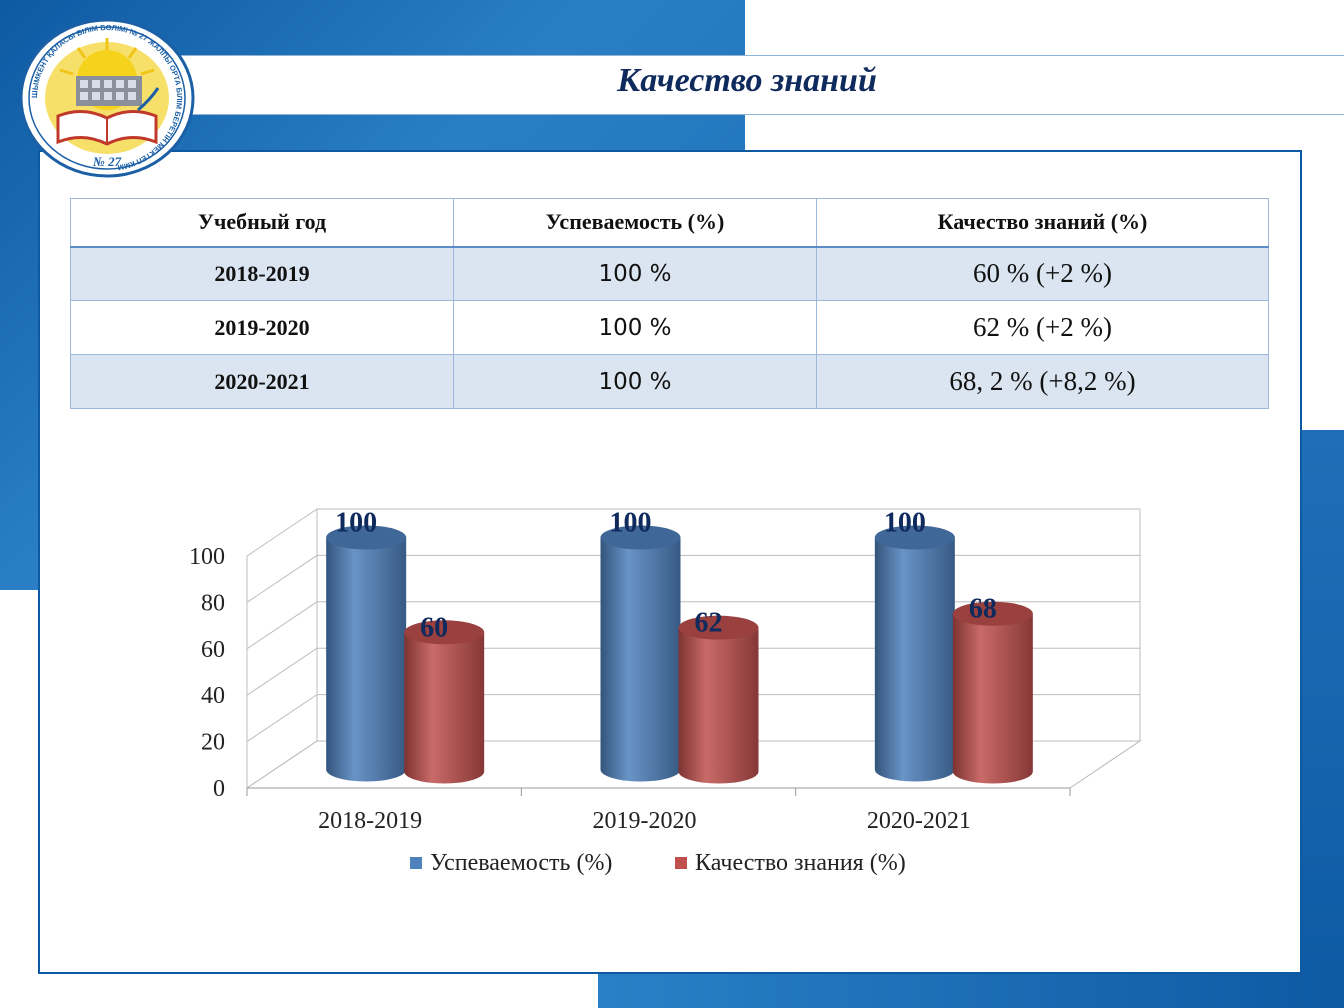 This screenshot has width=1344, height=1008. Describe the element at coordinates (1042, 273) in the screenshot. I see `cell-quality: 60 % (+2 %)` at that location.